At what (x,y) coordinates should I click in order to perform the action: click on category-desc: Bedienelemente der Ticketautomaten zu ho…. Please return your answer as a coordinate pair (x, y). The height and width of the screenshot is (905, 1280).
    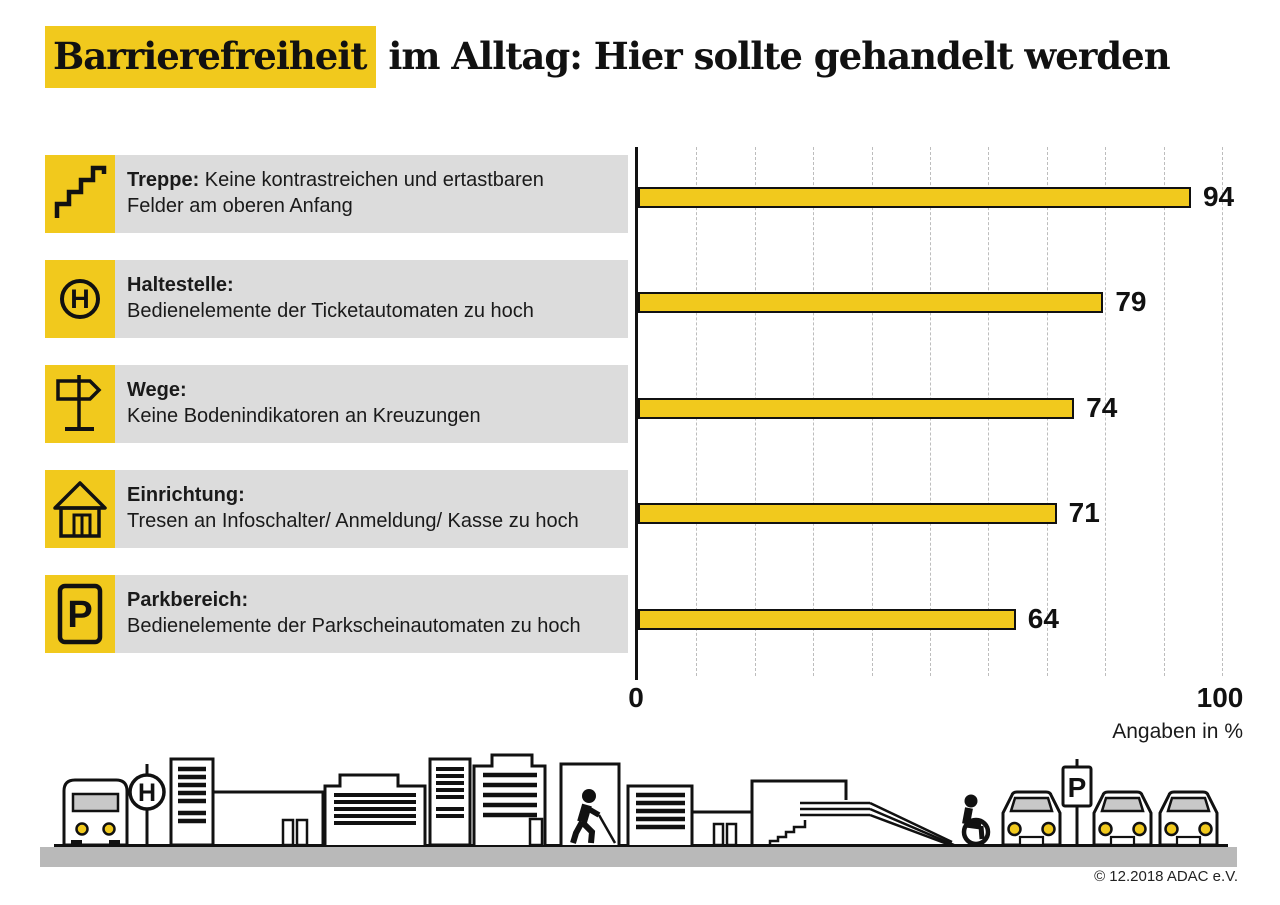
    Looking at the image, I should click on (330, 311).